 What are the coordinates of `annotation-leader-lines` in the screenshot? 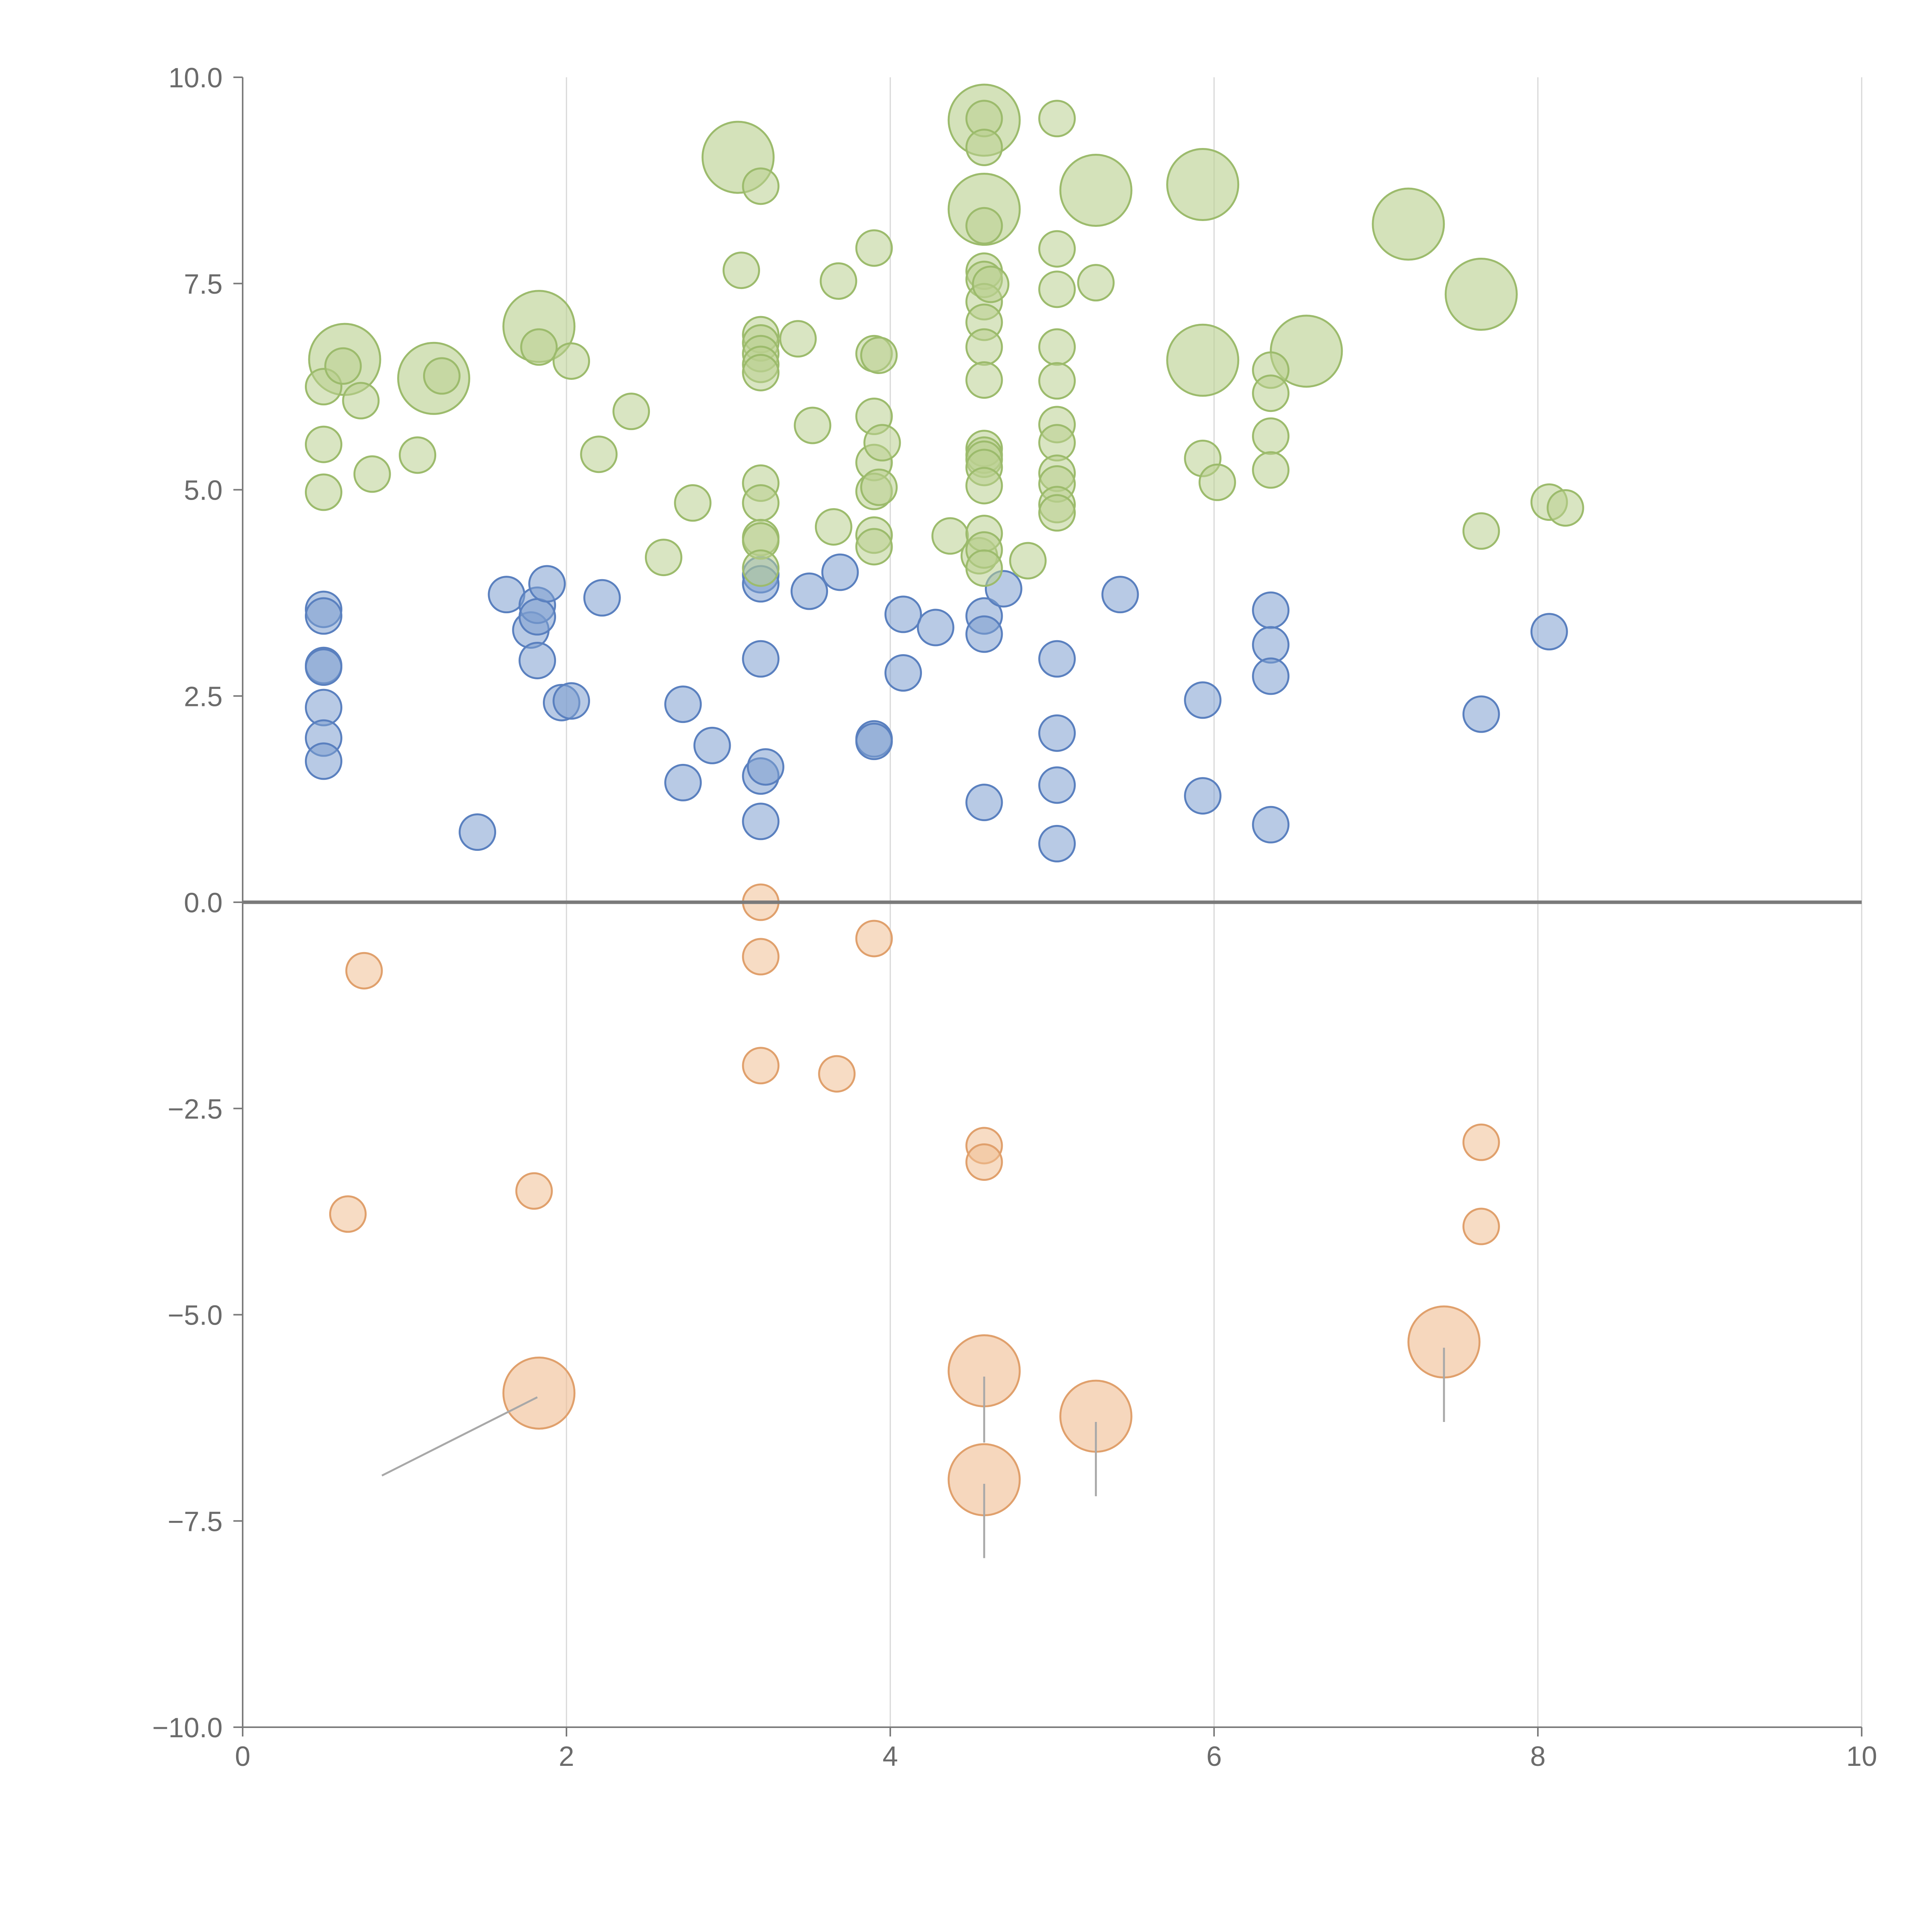 It's located at (913, 1453).